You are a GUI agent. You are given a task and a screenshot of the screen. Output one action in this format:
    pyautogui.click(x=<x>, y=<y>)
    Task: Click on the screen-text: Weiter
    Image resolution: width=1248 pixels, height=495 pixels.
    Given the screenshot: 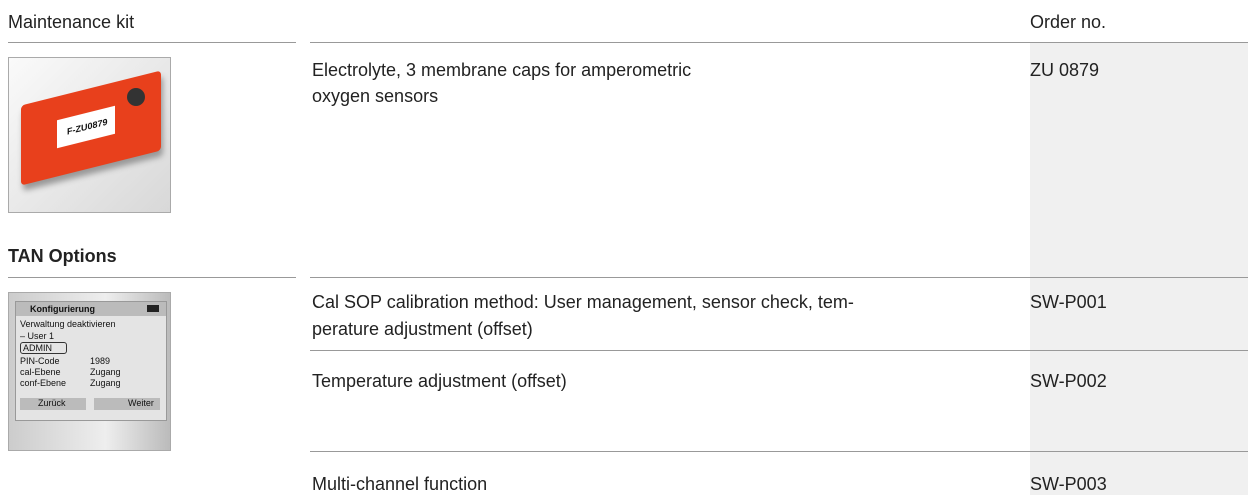 What is the action you would take?
    pyautogui.click(x=141, y=403)
    